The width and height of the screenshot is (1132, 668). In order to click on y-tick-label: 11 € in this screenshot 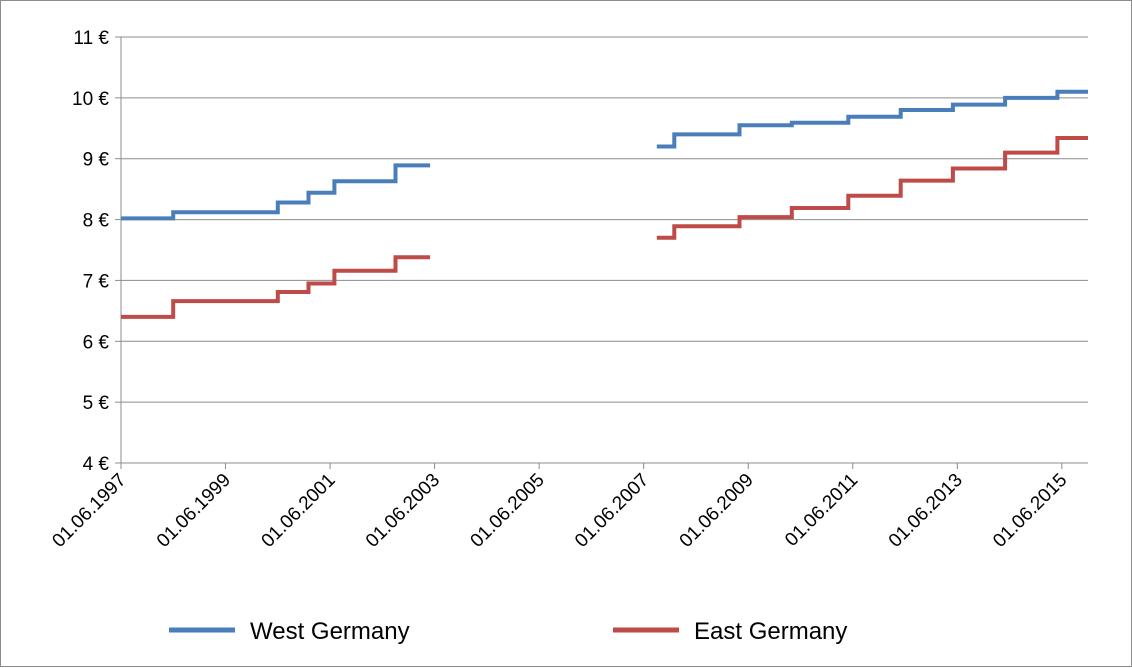, I will do `click(91, 38)`.